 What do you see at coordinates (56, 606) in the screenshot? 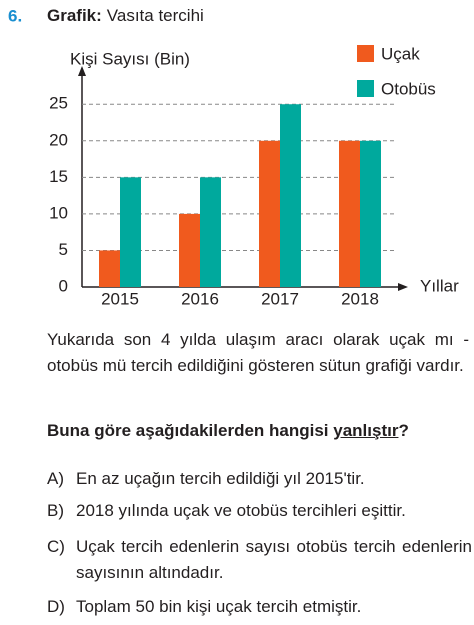
I see `option-letter: D)` at bounding box center [56, 606].